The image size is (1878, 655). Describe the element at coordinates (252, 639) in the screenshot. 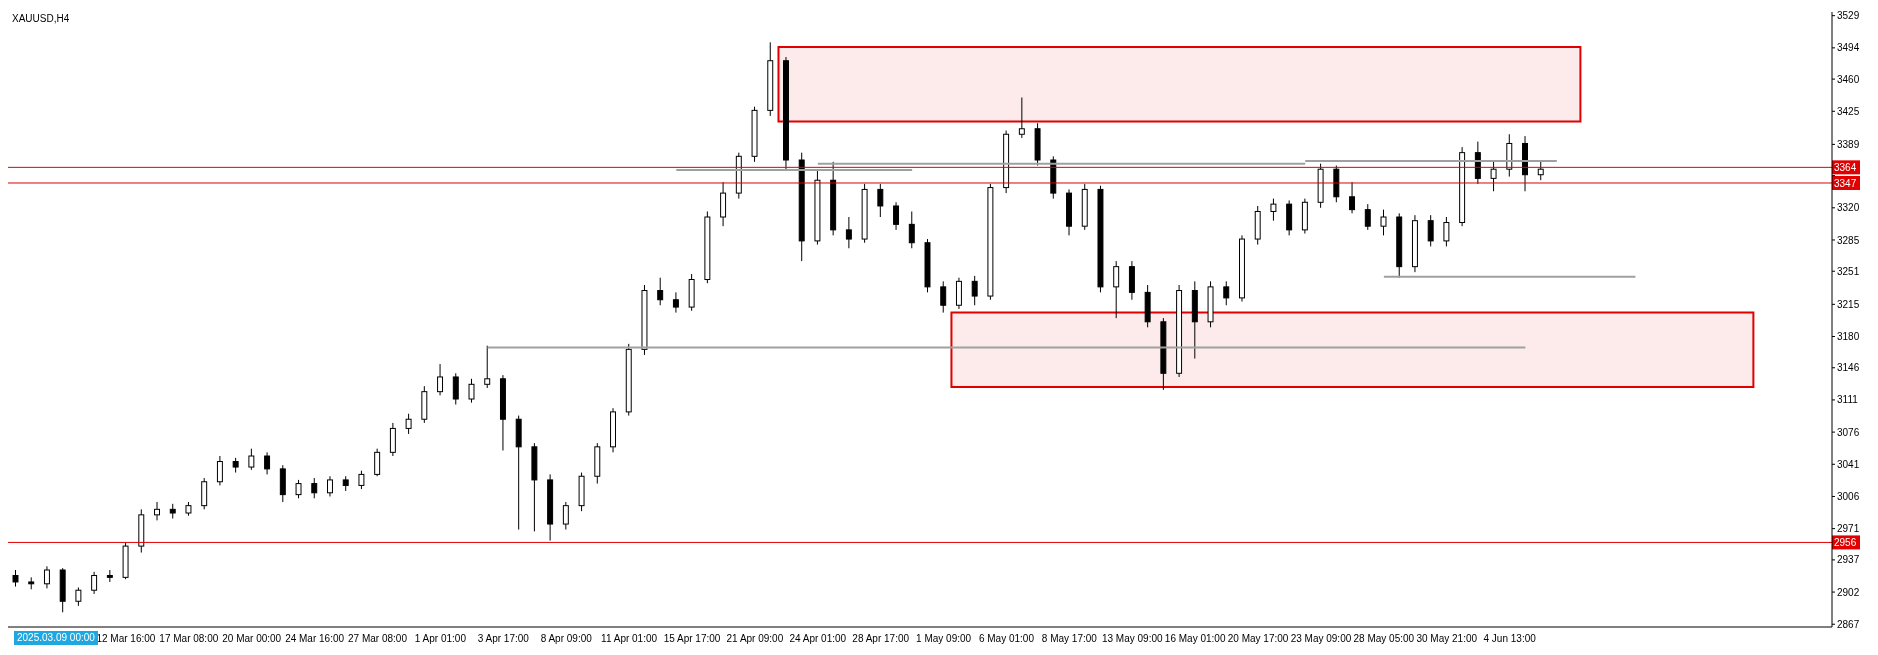

I see `x-tick-label: 20 Mar 00:00` at that location.